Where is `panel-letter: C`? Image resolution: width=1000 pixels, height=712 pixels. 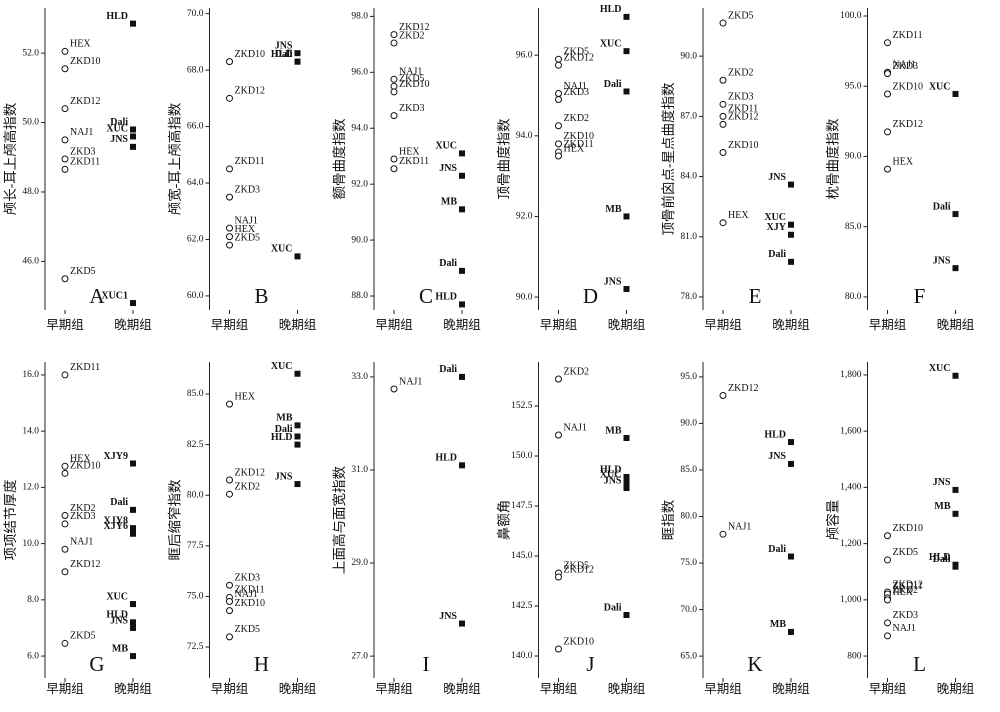 panel-letter: C is located at coordinates (426, 296).